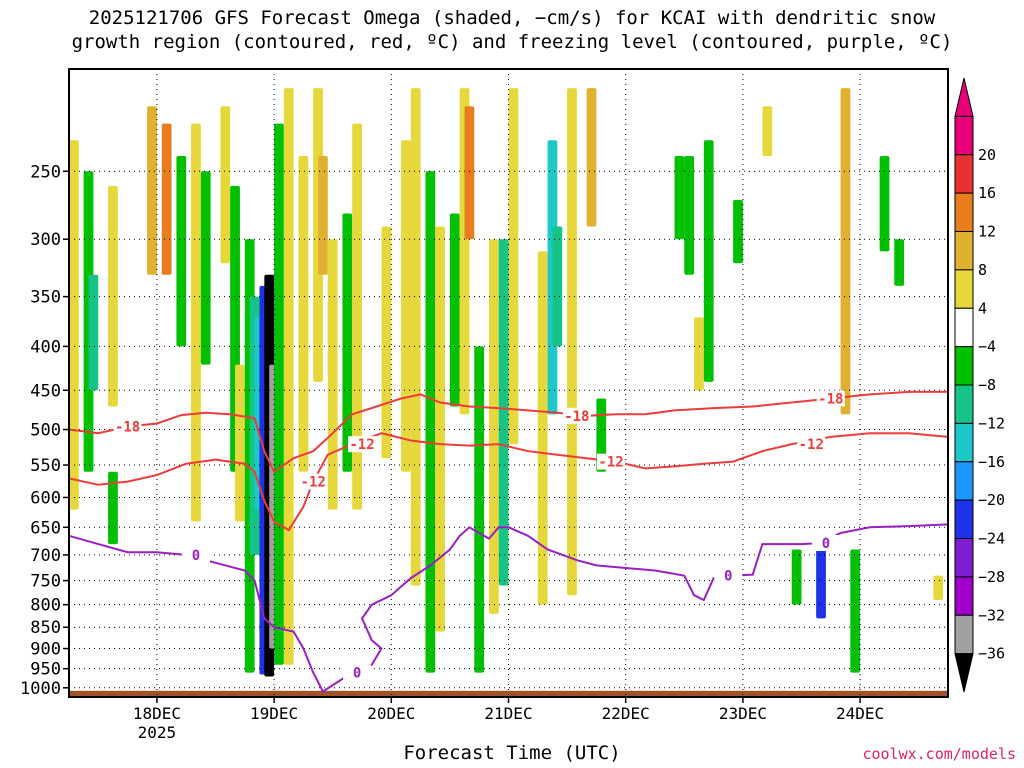 This screenshot has width=1024, height=768. I want to click on contour-line--18, so click(508, 432).